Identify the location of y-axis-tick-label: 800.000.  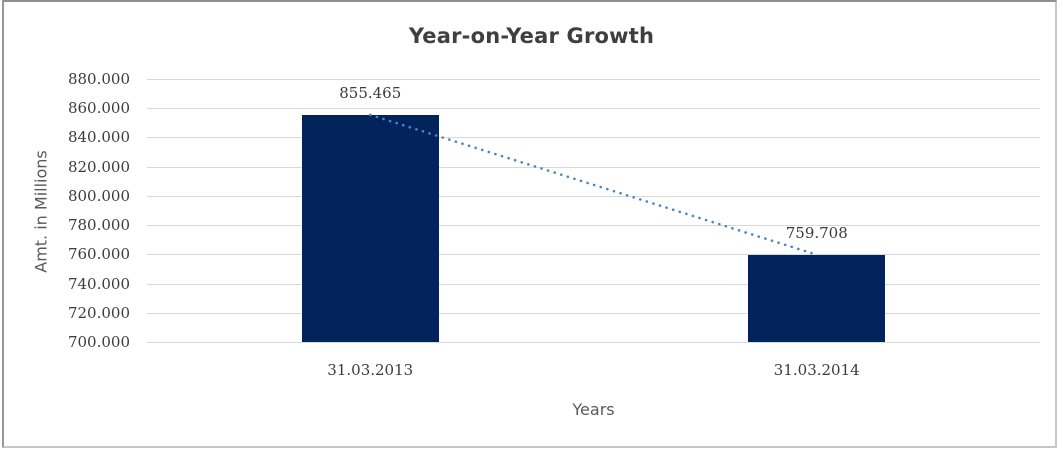
(98, 195).